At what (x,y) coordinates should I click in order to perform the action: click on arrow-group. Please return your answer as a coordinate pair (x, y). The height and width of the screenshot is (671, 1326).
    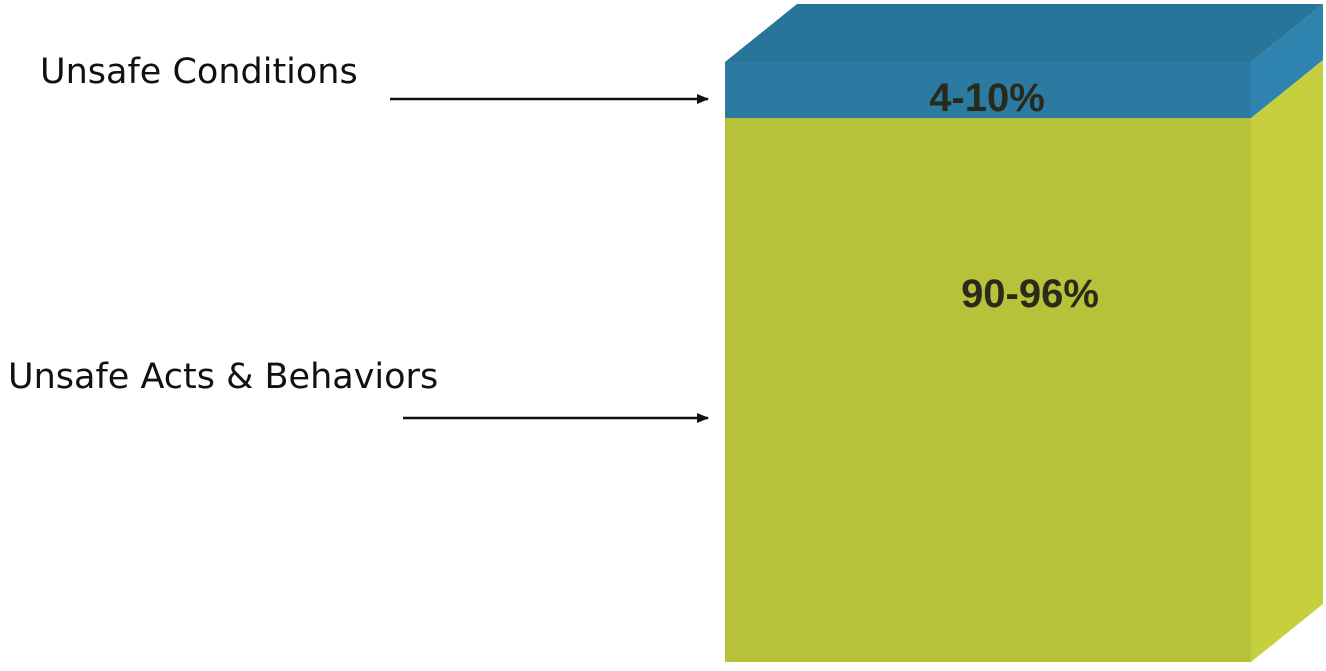
    Looking at the image, I should click on (549, 258).